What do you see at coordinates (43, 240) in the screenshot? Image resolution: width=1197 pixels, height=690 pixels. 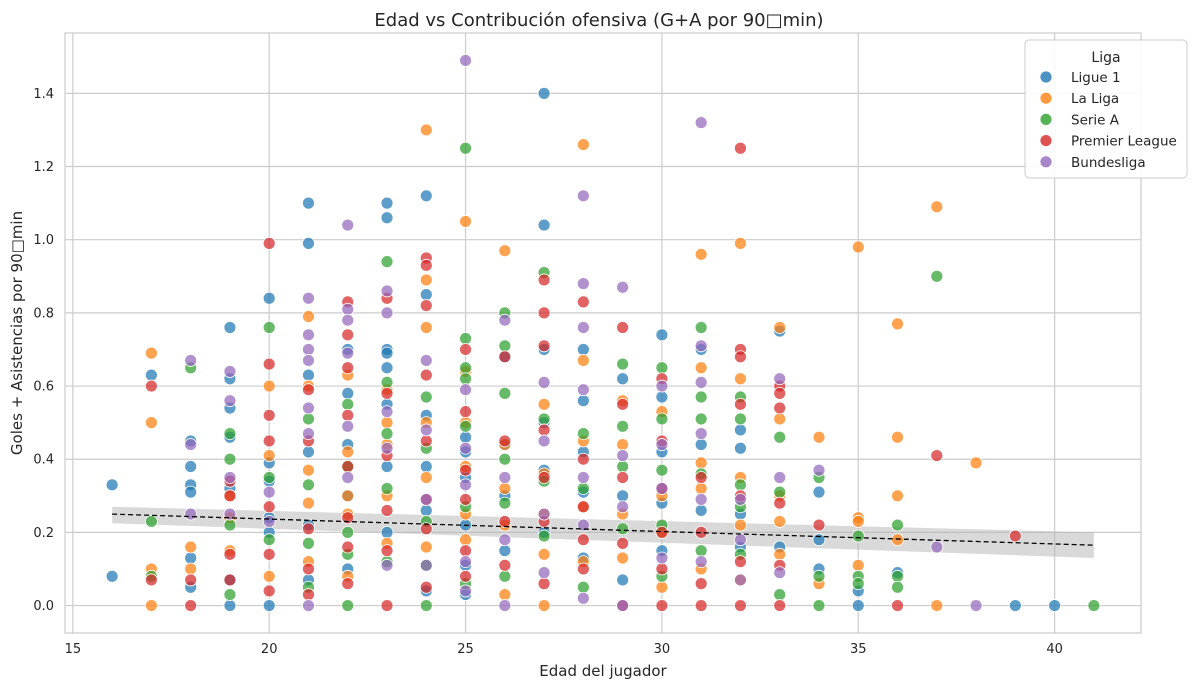 I see `y-tick-label: 1.0` at bounding box center [43, 240].